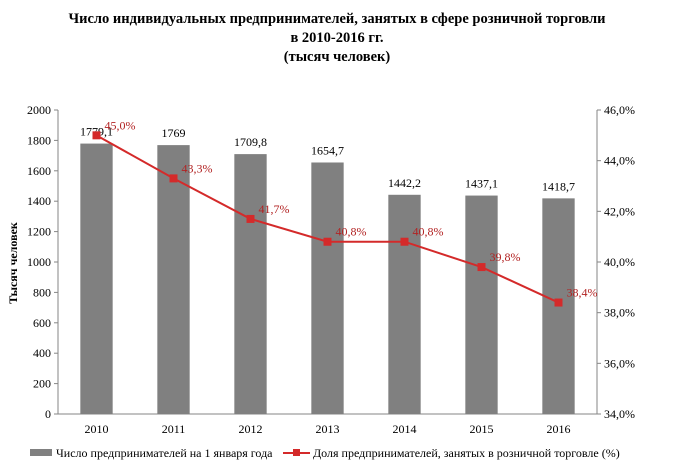  I want to click on y-tick-label: 1800, so click(39, 140).